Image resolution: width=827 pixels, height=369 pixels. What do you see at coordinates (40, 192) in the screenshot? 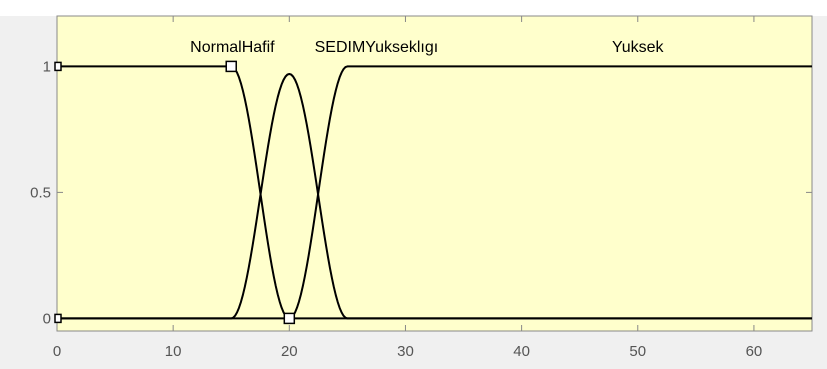
I see `y-tick-label: 0.5` at bounding box center [40, 192].